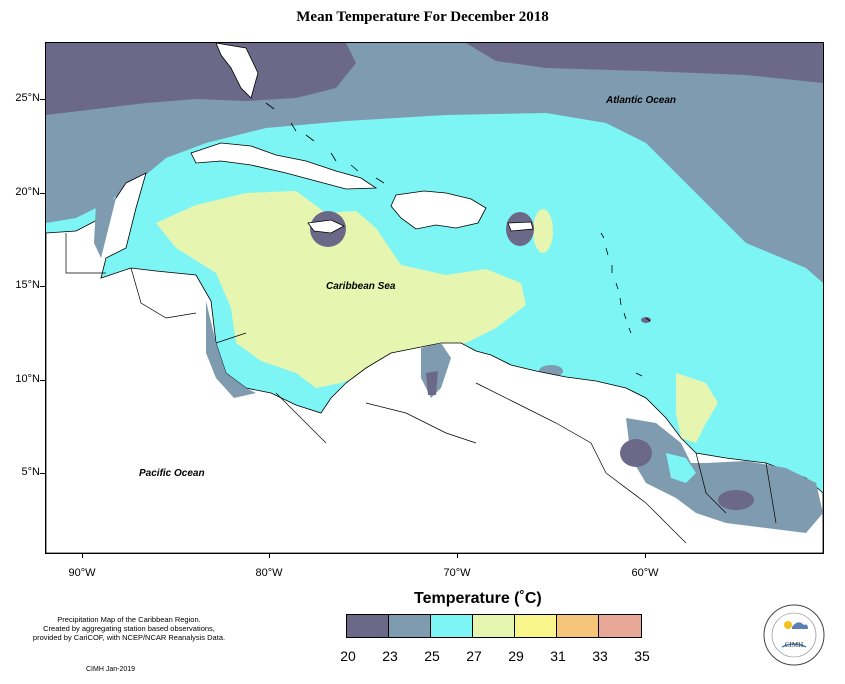 This screenshot has height=684, width=845. I want to click on legend-tick: 29, so click(516, 656).